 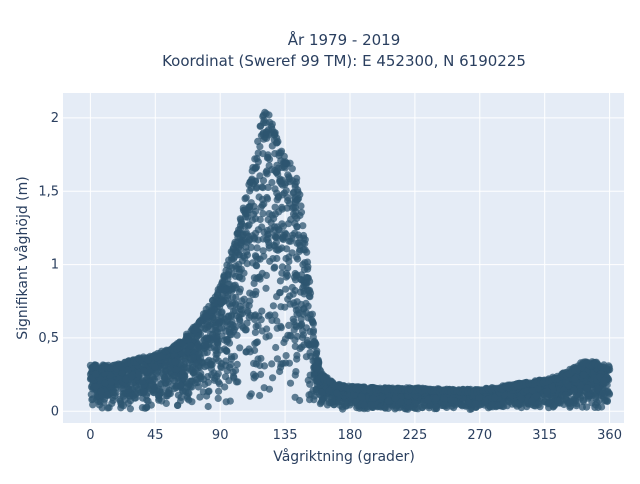 I want to click on chart-title-line1: År 1979 - 2019, so click(x=344, y=39).